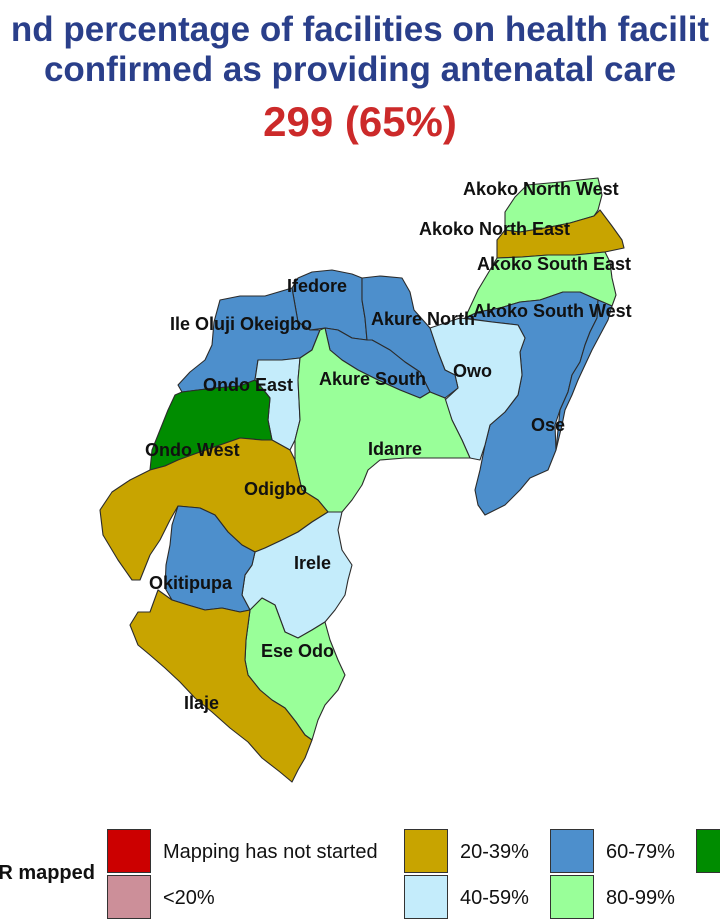 This screenshot has width=720, height=921. Describe the element at coordinates (552, 311) in the screenshot. I see `lga-label-akoko-south-west: Akoko South West` at that location.